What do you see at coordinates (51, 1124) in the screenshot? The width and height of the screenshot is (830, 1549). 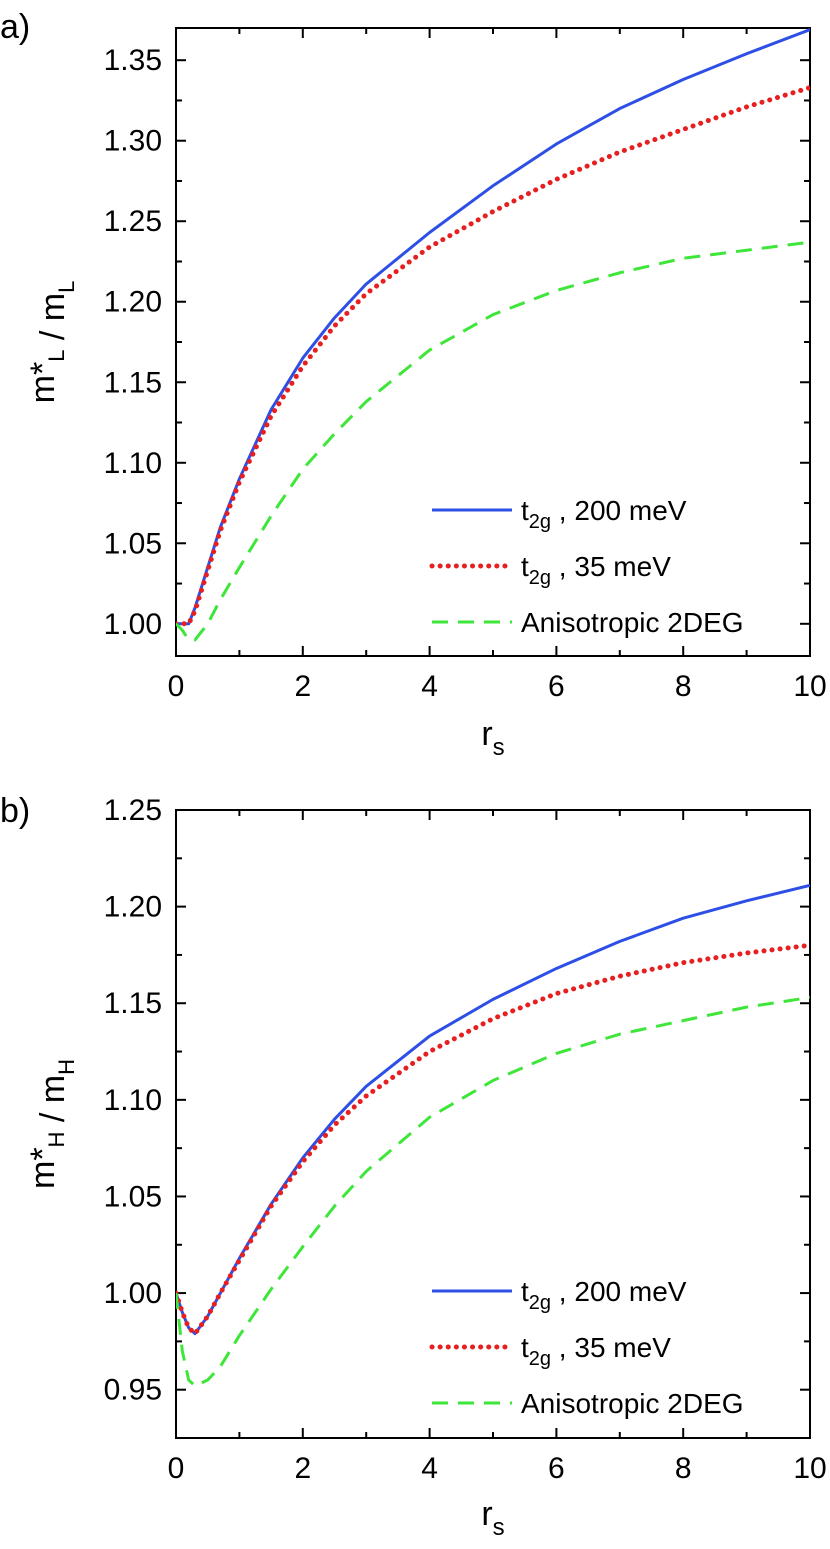 I see `y-axis-label: m*H / mH` at bounding box center [51, 1124].